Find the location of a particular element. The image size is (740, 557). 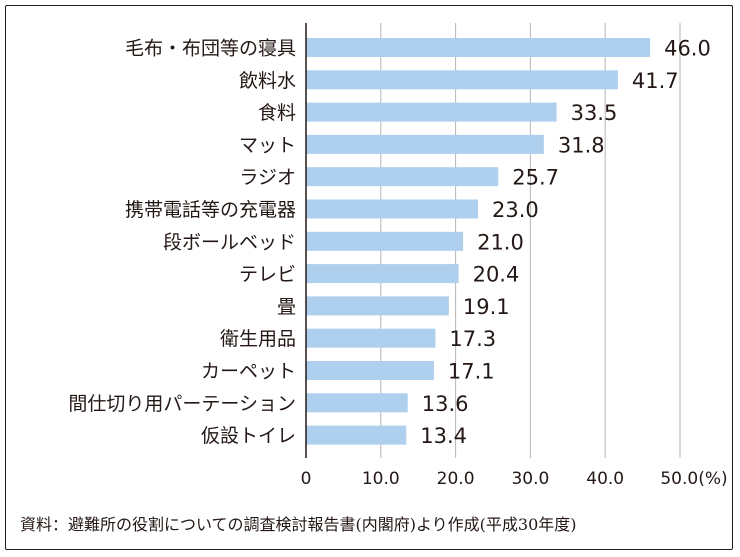

category-label: ラジオ is located at coordinates (267, 178).